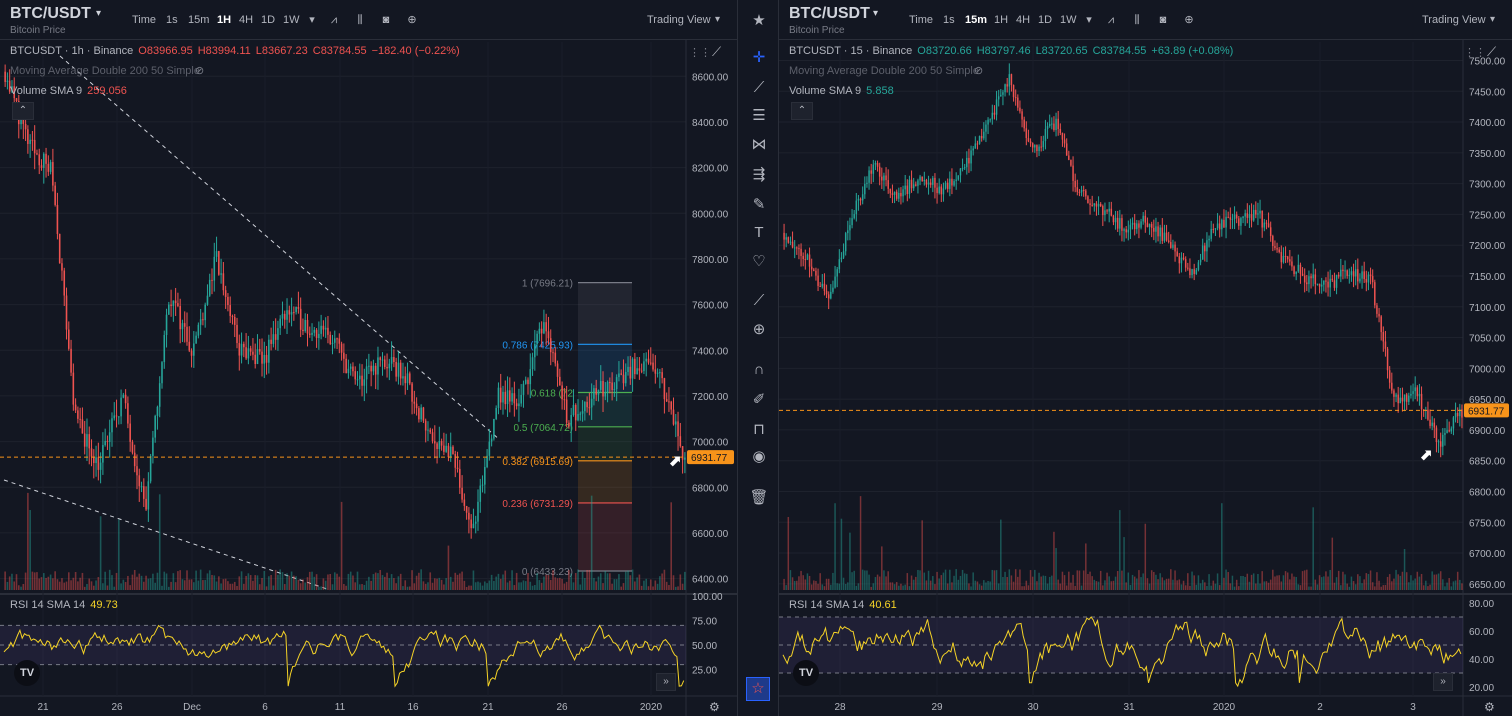  Describe the element at coordinates (759, 399) in the screenshot. I see `lock-pencil-icon: ✐` at that location.